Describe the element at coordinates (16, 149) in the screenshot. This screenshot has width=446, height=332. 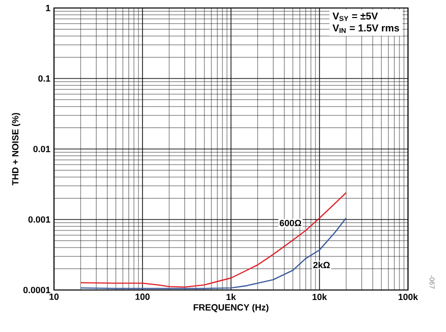
I see `y-axis-title: THD + NOISE (%)` at that location.